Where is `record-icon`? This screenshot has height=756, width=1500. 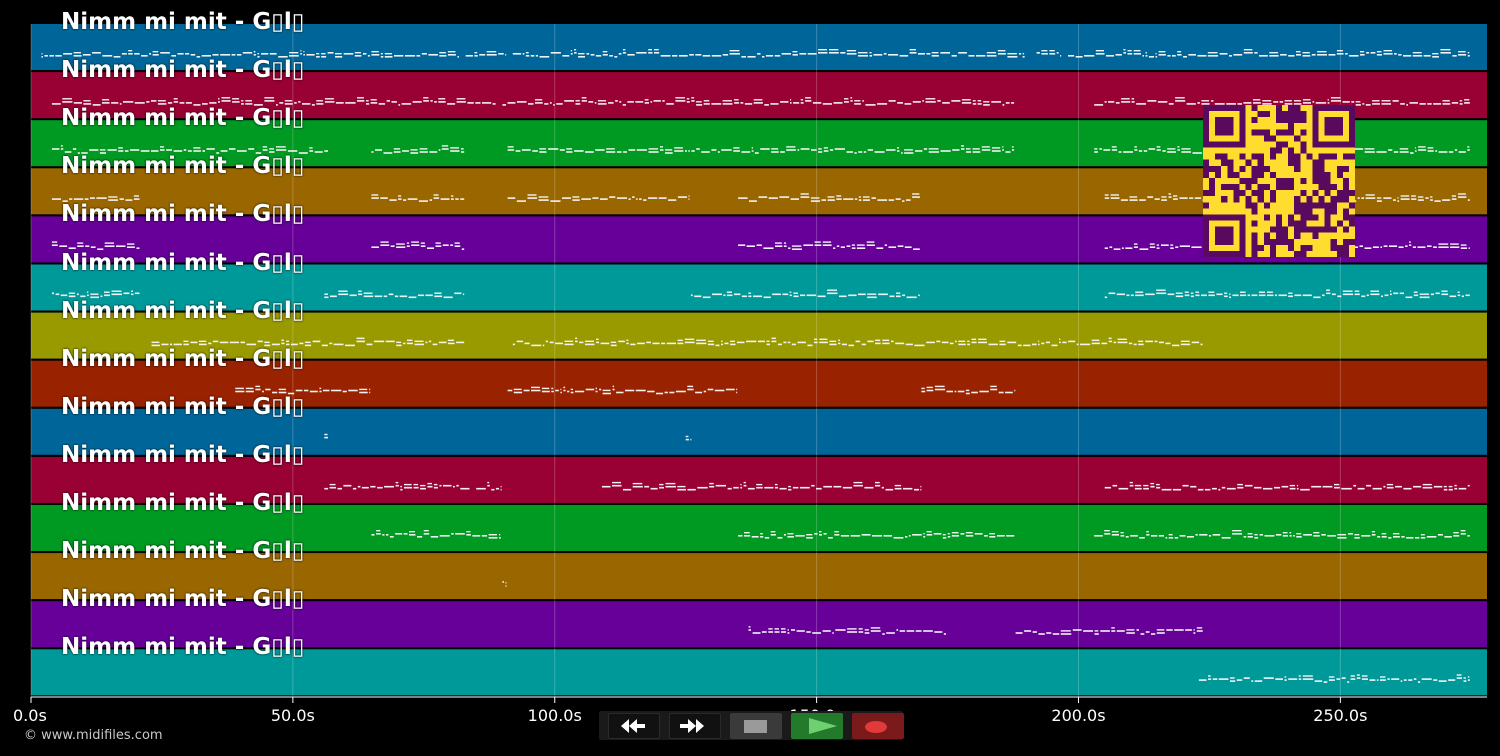 record-icon is located at coordinates (876, 727).